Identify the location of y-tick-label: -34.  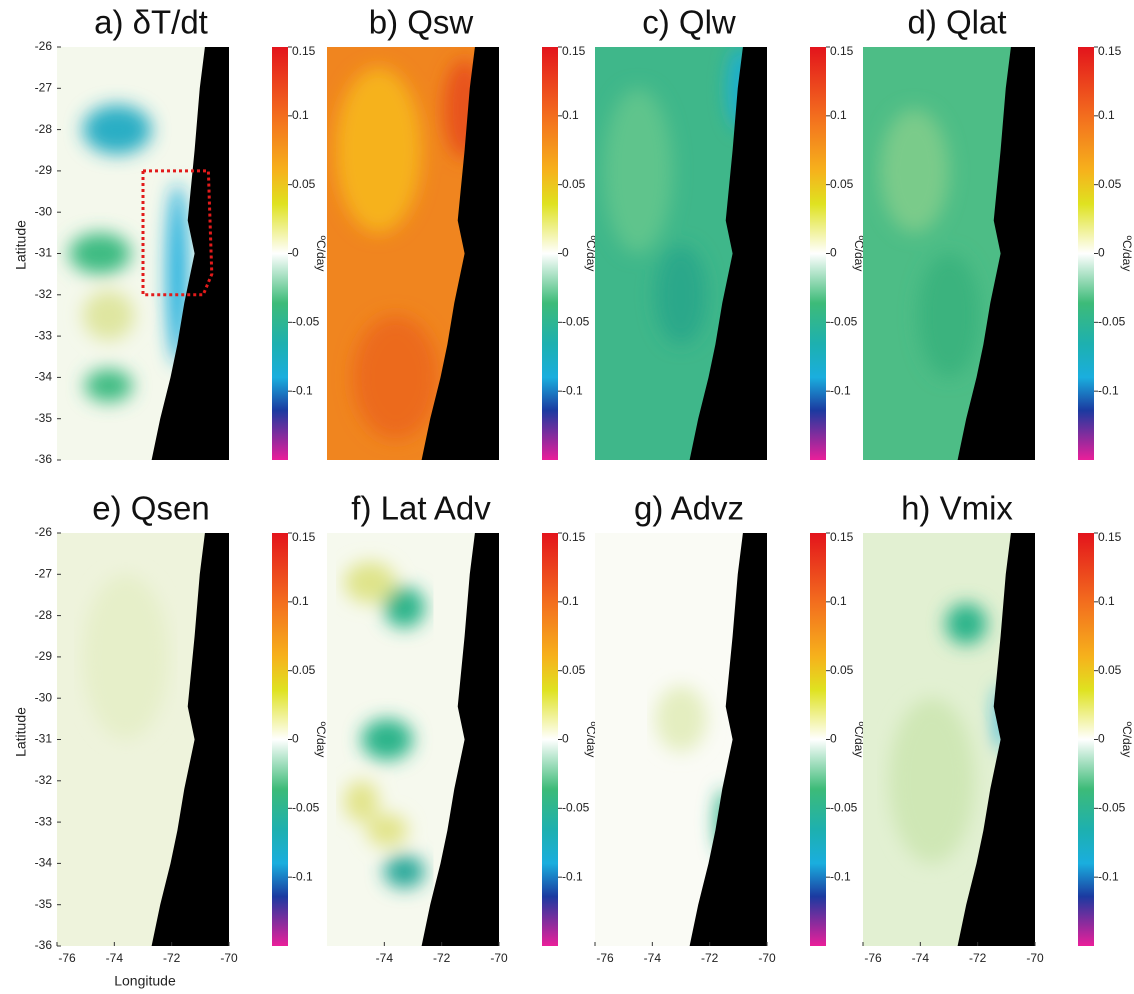
(44, 377).